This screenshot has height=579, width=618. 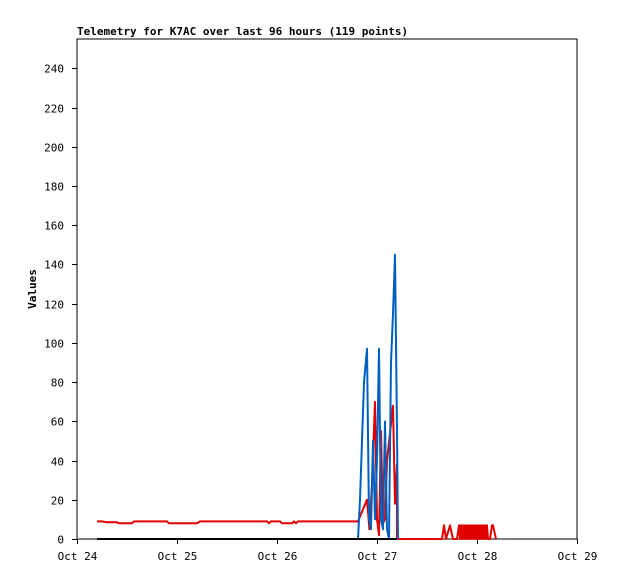 What do you see at coordinates (478, 556) in the screenshot?
I see `x-tick-label: Oct 28` at bounding box center [478, 556].